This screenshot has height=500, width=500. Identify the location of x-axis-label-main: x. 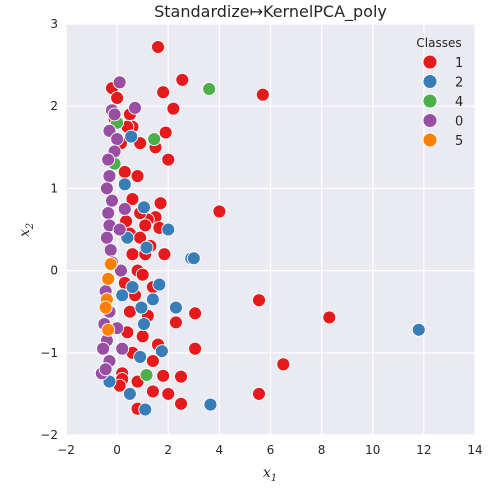
(267, 473).